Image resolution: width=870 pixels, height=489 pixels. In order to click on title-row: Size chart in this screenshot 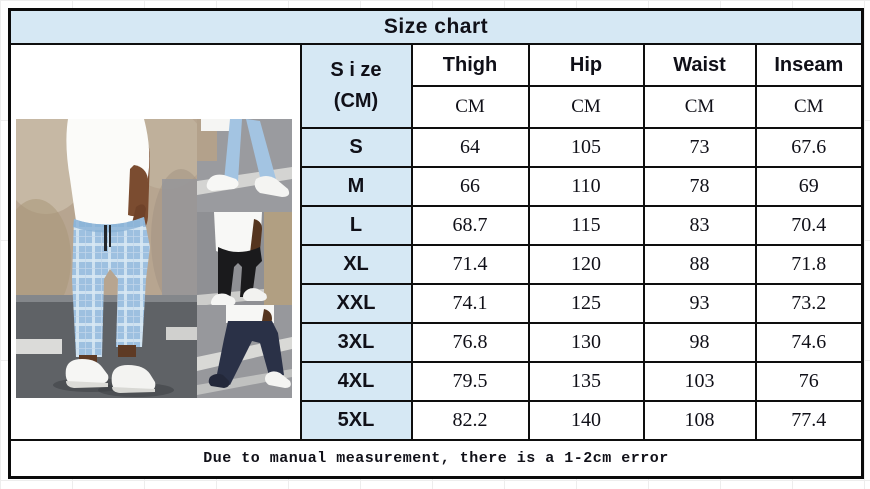, I will do `click(436, 26)`.